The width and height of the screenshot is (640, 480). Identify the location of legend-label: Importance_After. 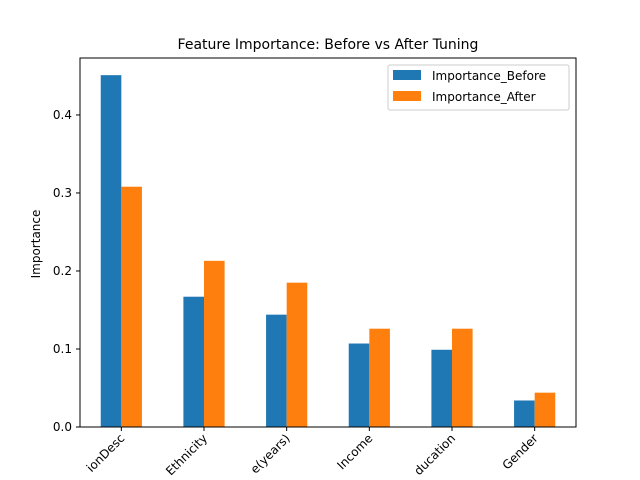
(484, 97).